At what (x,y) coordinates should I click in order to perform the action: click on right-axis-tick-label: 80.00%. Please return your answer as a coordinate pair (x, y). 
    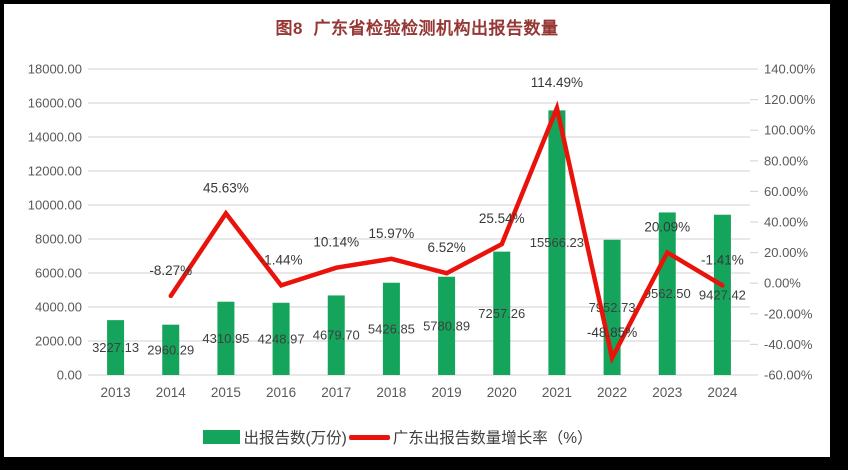
    Looking at the image, I should click on (786, 160).